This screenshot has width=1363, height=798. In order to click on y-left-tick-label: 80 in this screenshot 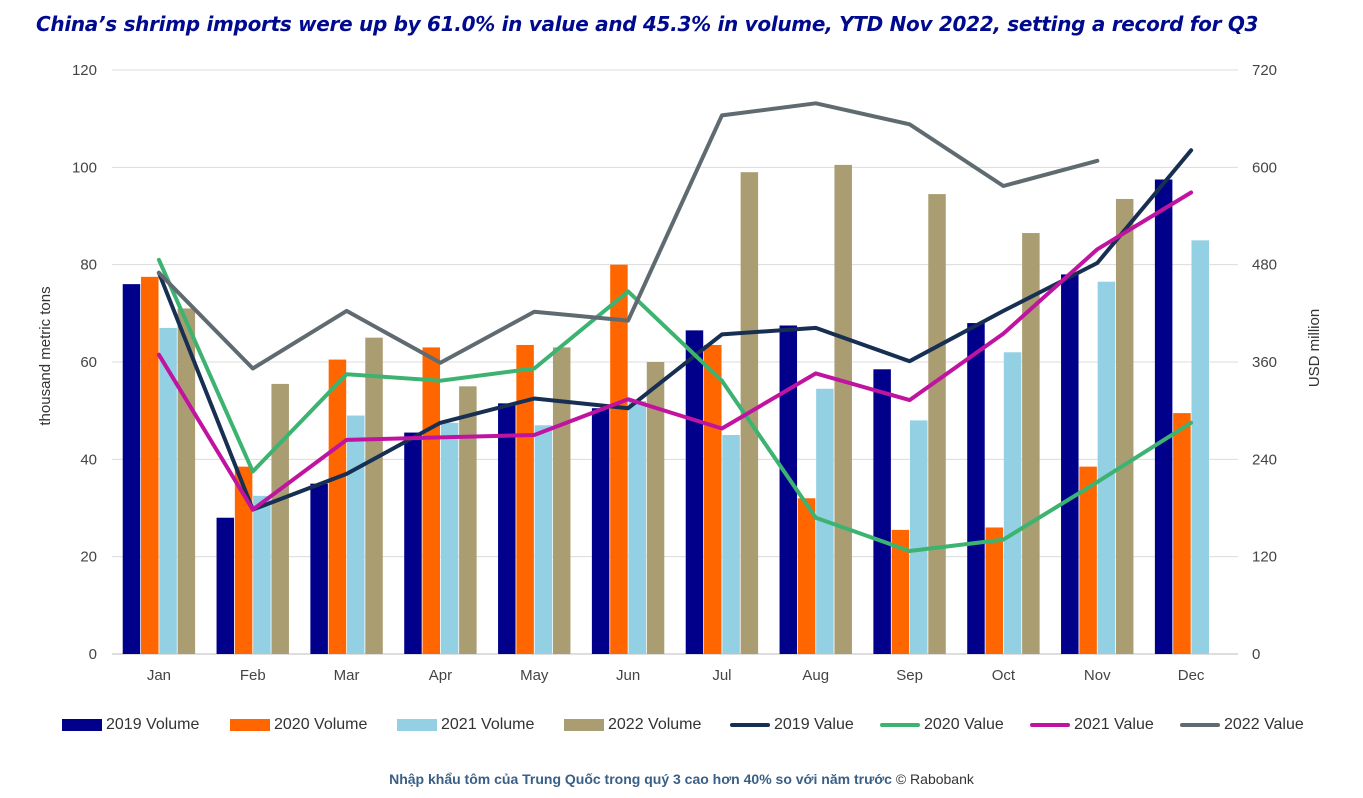, I will do `click(88, 265)`.